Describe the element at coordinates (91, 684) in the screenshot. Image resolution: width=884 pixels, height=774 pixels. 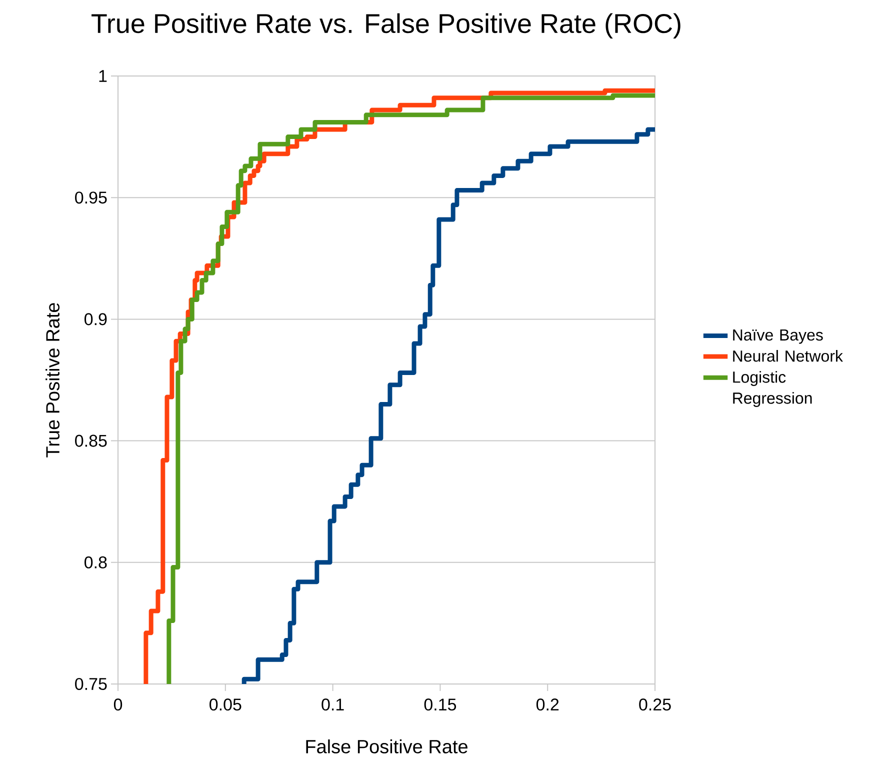
I see `y-tick-label: 0.75` at that location.